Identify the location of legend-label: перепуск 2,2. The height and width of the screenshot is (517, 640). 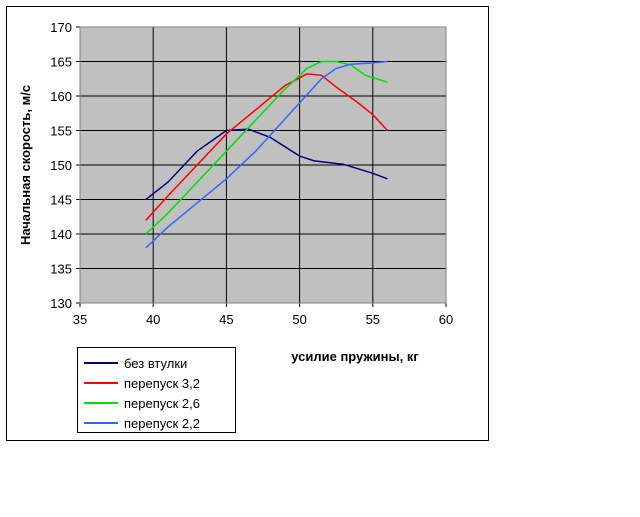
(162, 423).